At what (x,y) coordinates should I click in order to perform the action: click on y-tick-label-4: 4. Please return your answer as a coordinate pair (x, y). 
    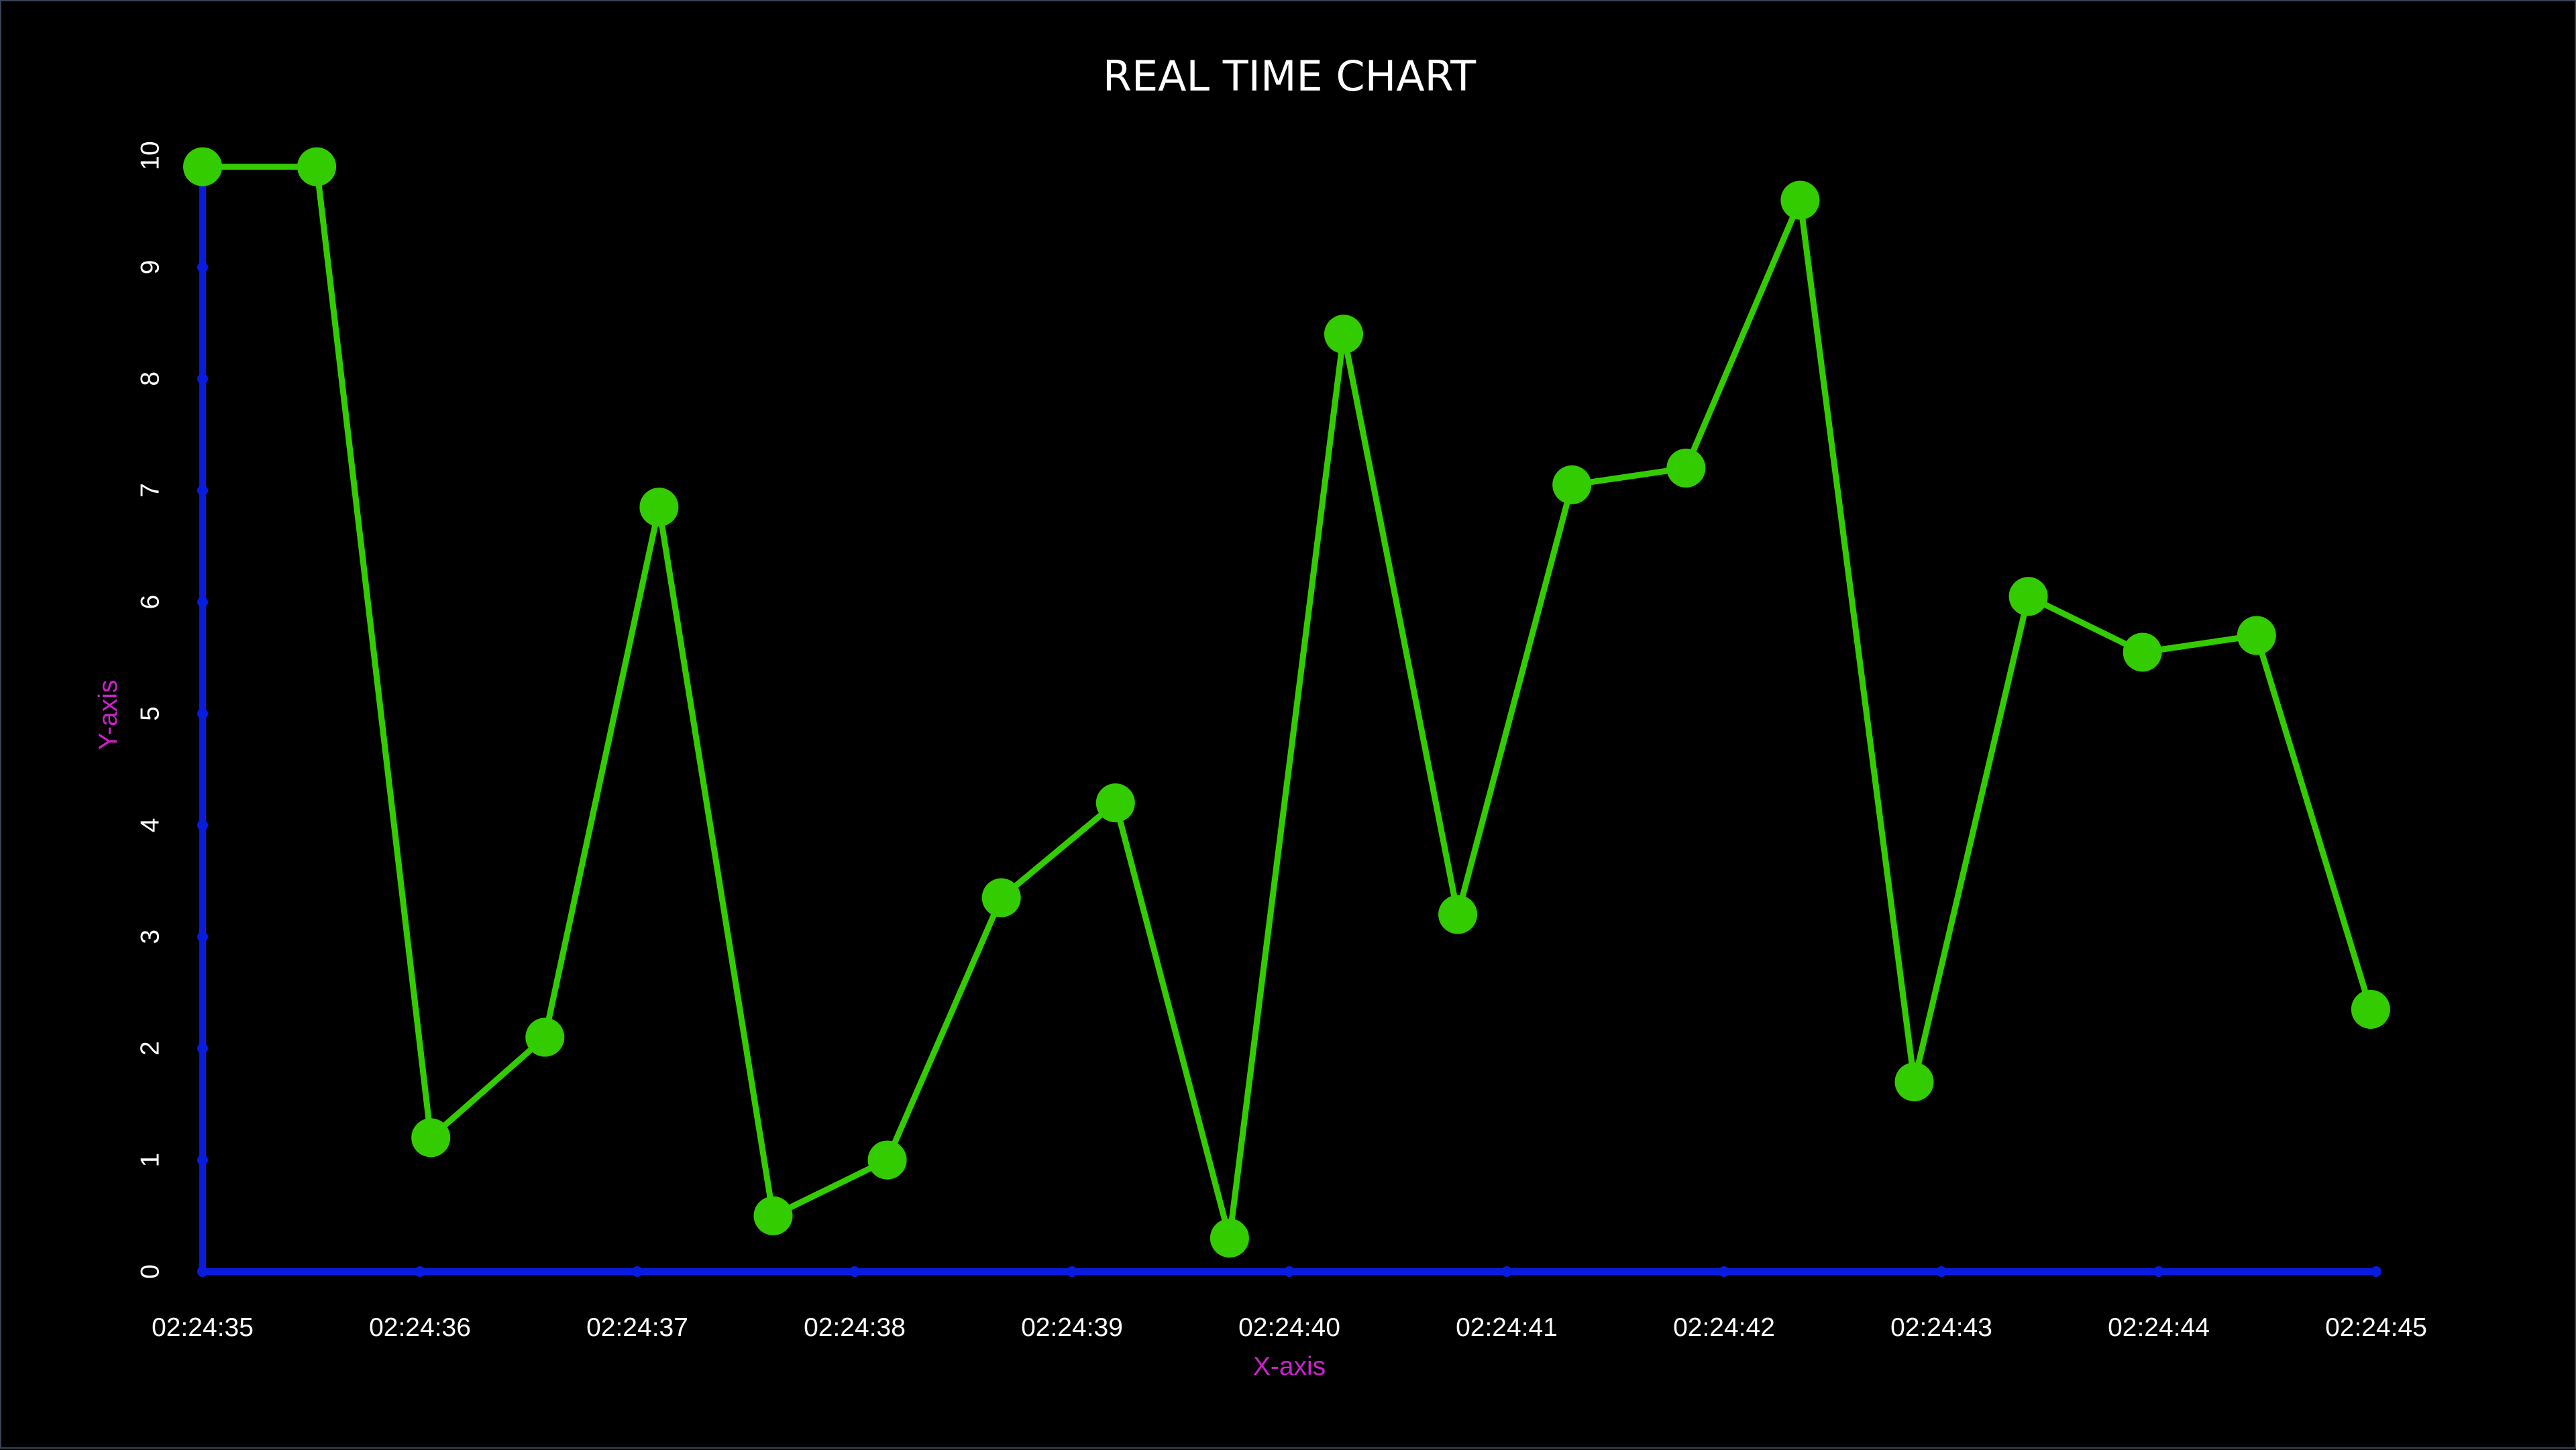
    Looking at the image, I should click on (150, 825).